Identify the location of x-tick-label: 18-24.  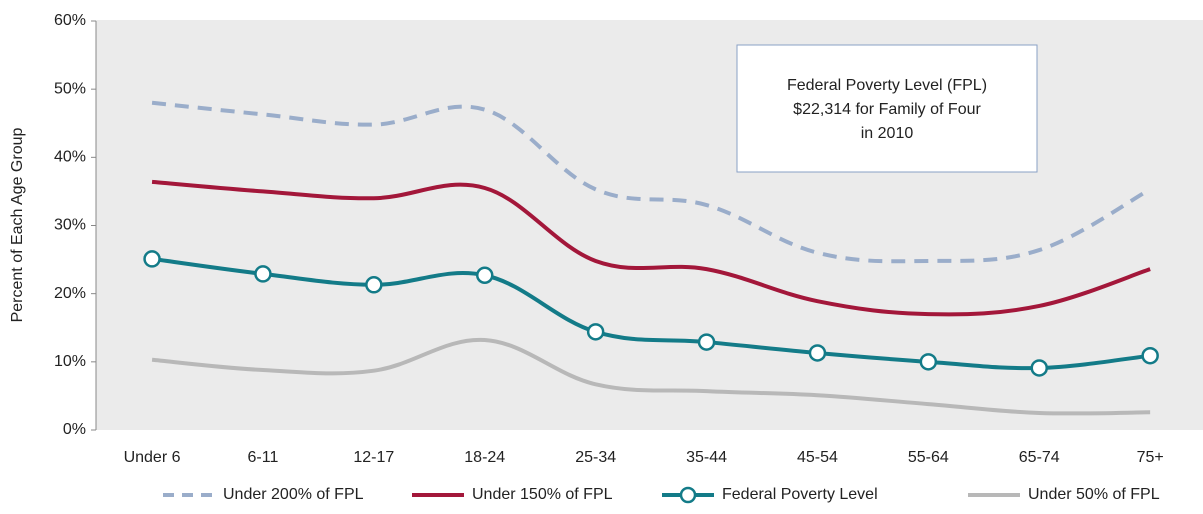
(484, 457).